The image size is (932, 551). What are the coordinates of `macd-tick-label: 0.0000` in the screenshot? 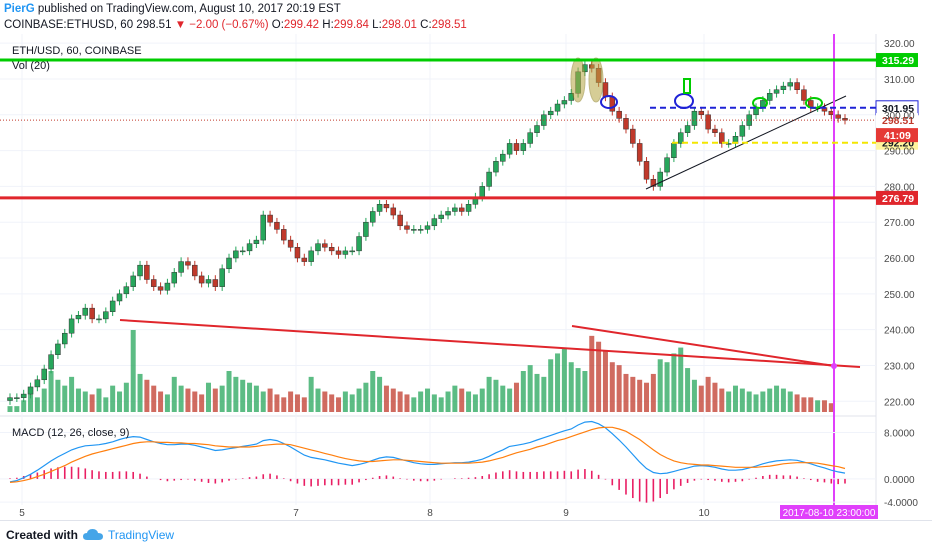 It's located at (899, 480).